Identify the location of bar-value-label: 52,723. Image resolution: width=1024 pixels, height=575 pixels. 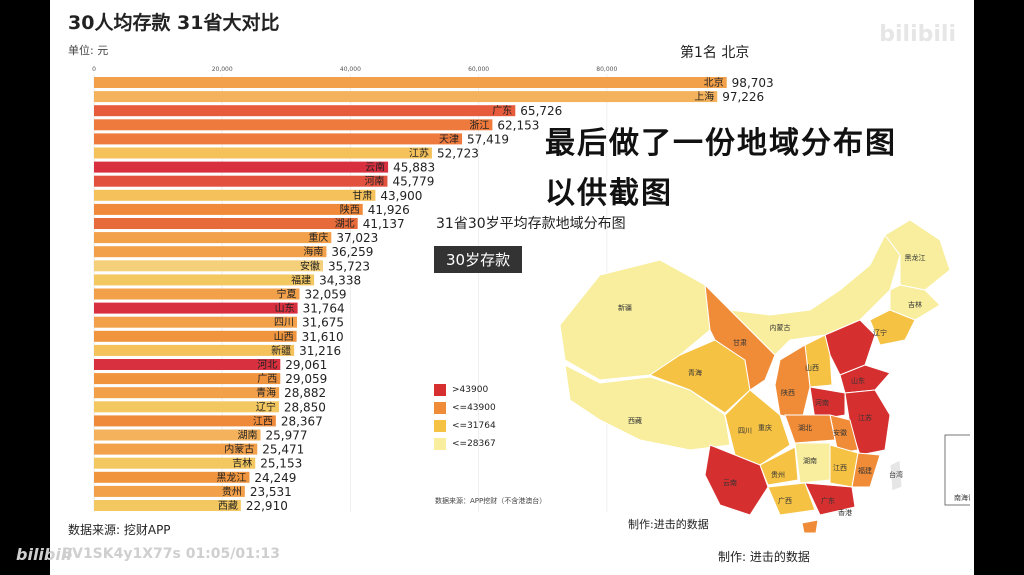
(458, 154).